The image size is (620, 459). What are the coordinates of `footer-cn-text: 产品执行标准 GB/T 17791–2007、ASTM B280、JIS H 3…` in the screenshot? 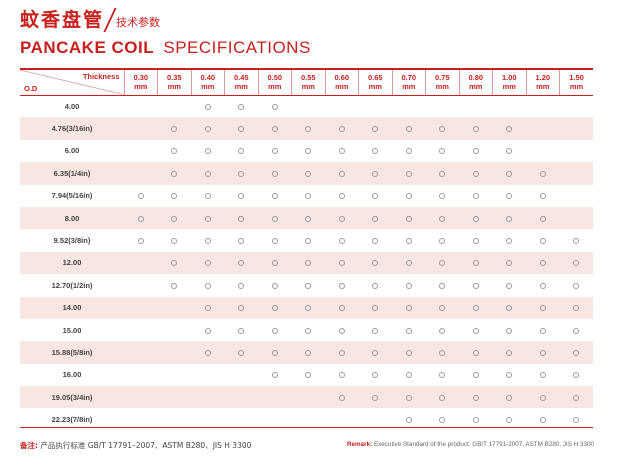 It's located at (146, 445).